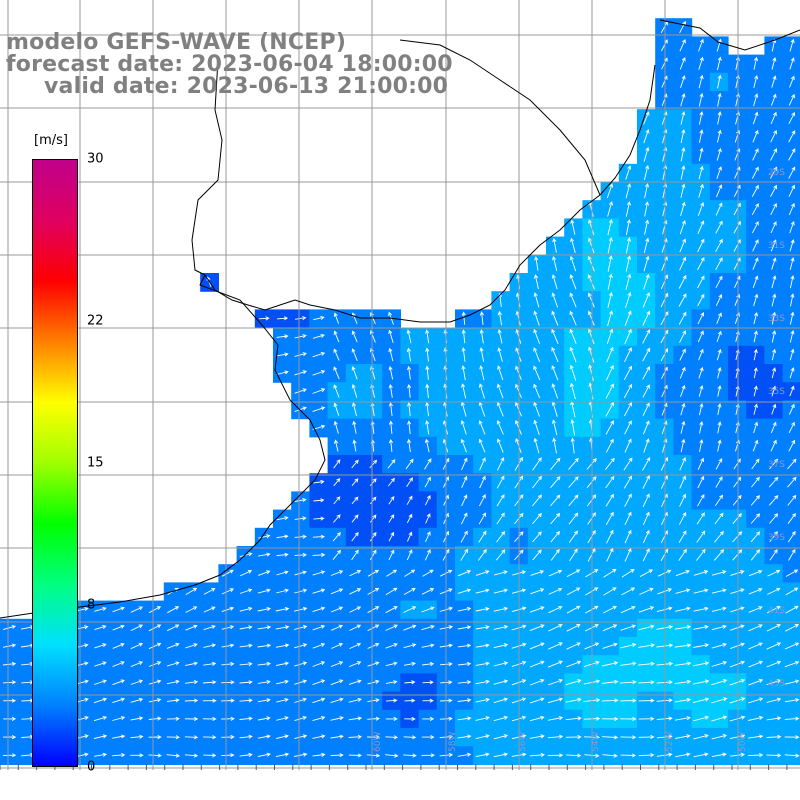  What do you see at coordinates (246, 86) in the screenshot?
I see `valid-date: valid date: 2023-06-13 21:00:00` at bounding box center [246, 86].